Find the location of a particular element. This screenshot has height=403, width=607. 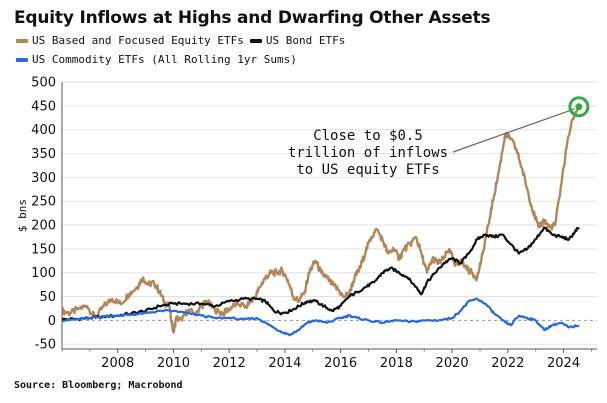

y-tick-label-200: 200 is located at coordinates (43, 226).